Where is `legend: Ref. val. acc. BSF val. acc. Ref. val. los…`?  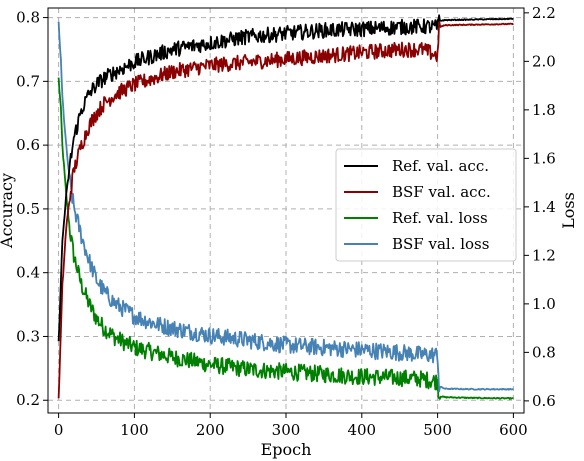
legend: Ref. val. acc. BSF val. acc. Ref. val. los… is located at coordinates (426, 205).